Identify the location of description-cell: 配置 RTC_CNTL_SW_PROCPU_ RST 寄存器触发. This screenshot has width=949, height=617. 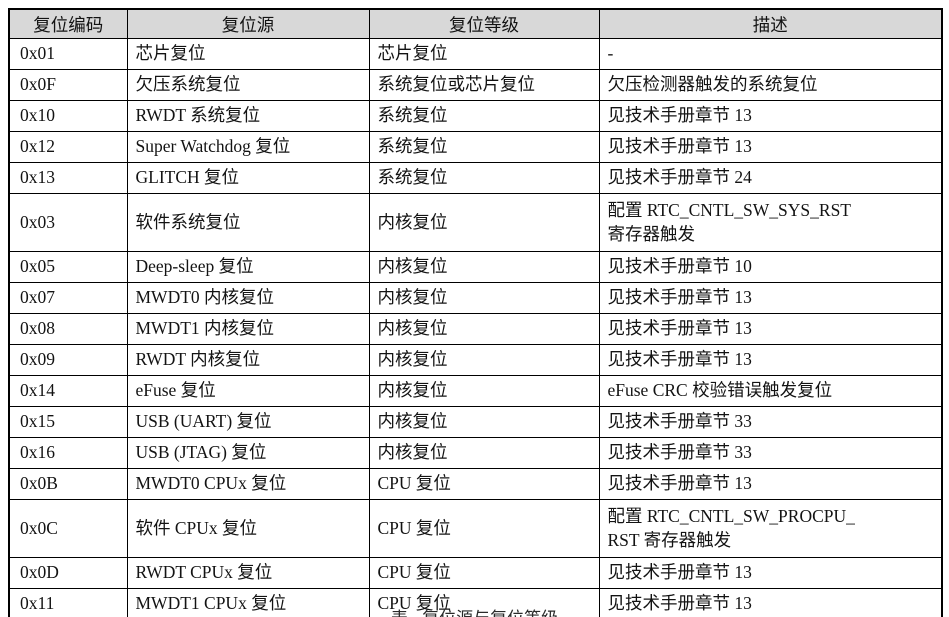
(770, 528).